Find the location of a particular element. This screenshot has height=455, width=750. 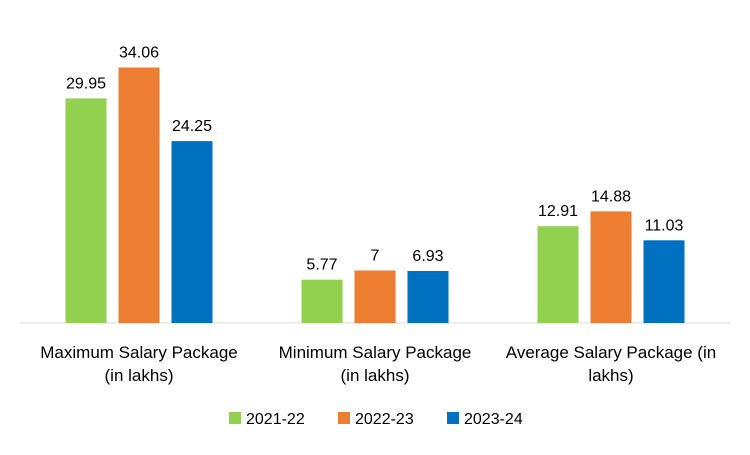

category-label-2-line0: Average Salary Package (in is located at coordinates (611, 352).